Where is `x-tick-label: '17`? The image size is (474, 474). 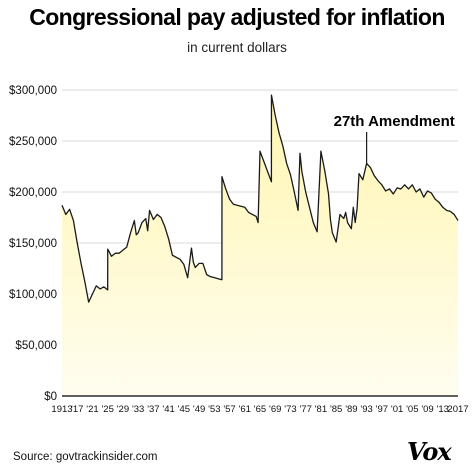
x-tick-label: '17 is located at coordinates (77, 409).